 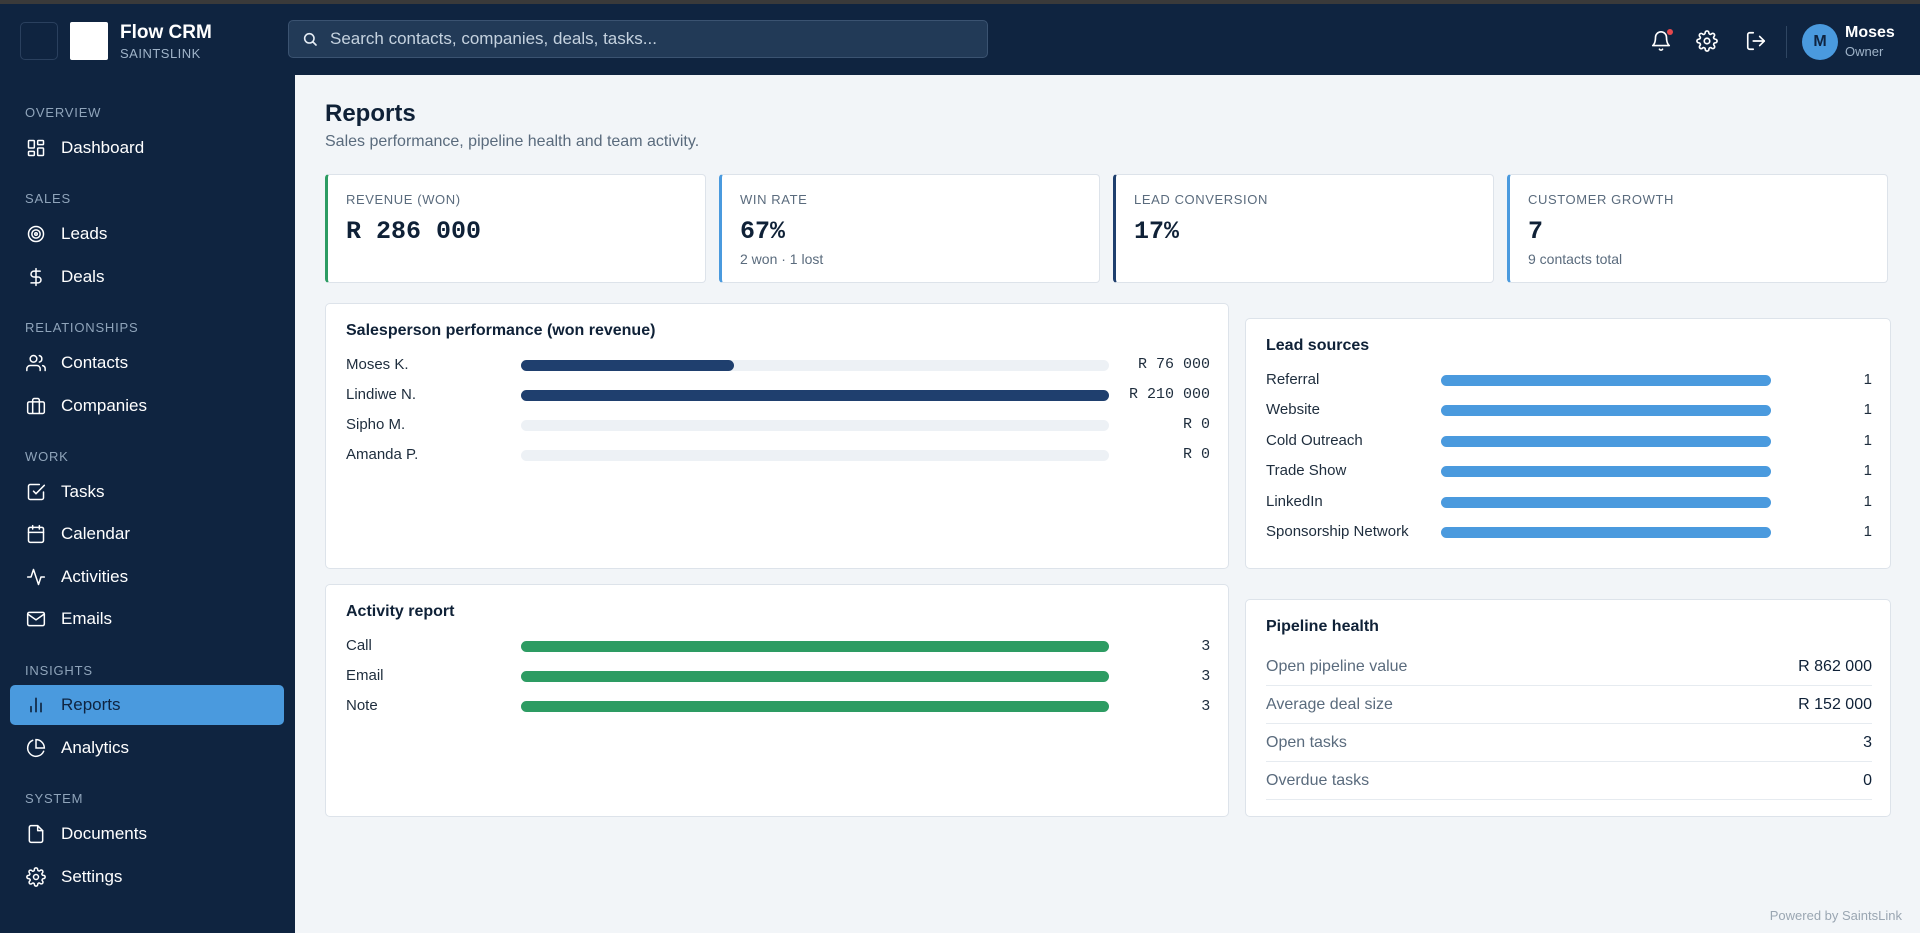 I want to click on checkbox-icon, so click(x=36, y=492).